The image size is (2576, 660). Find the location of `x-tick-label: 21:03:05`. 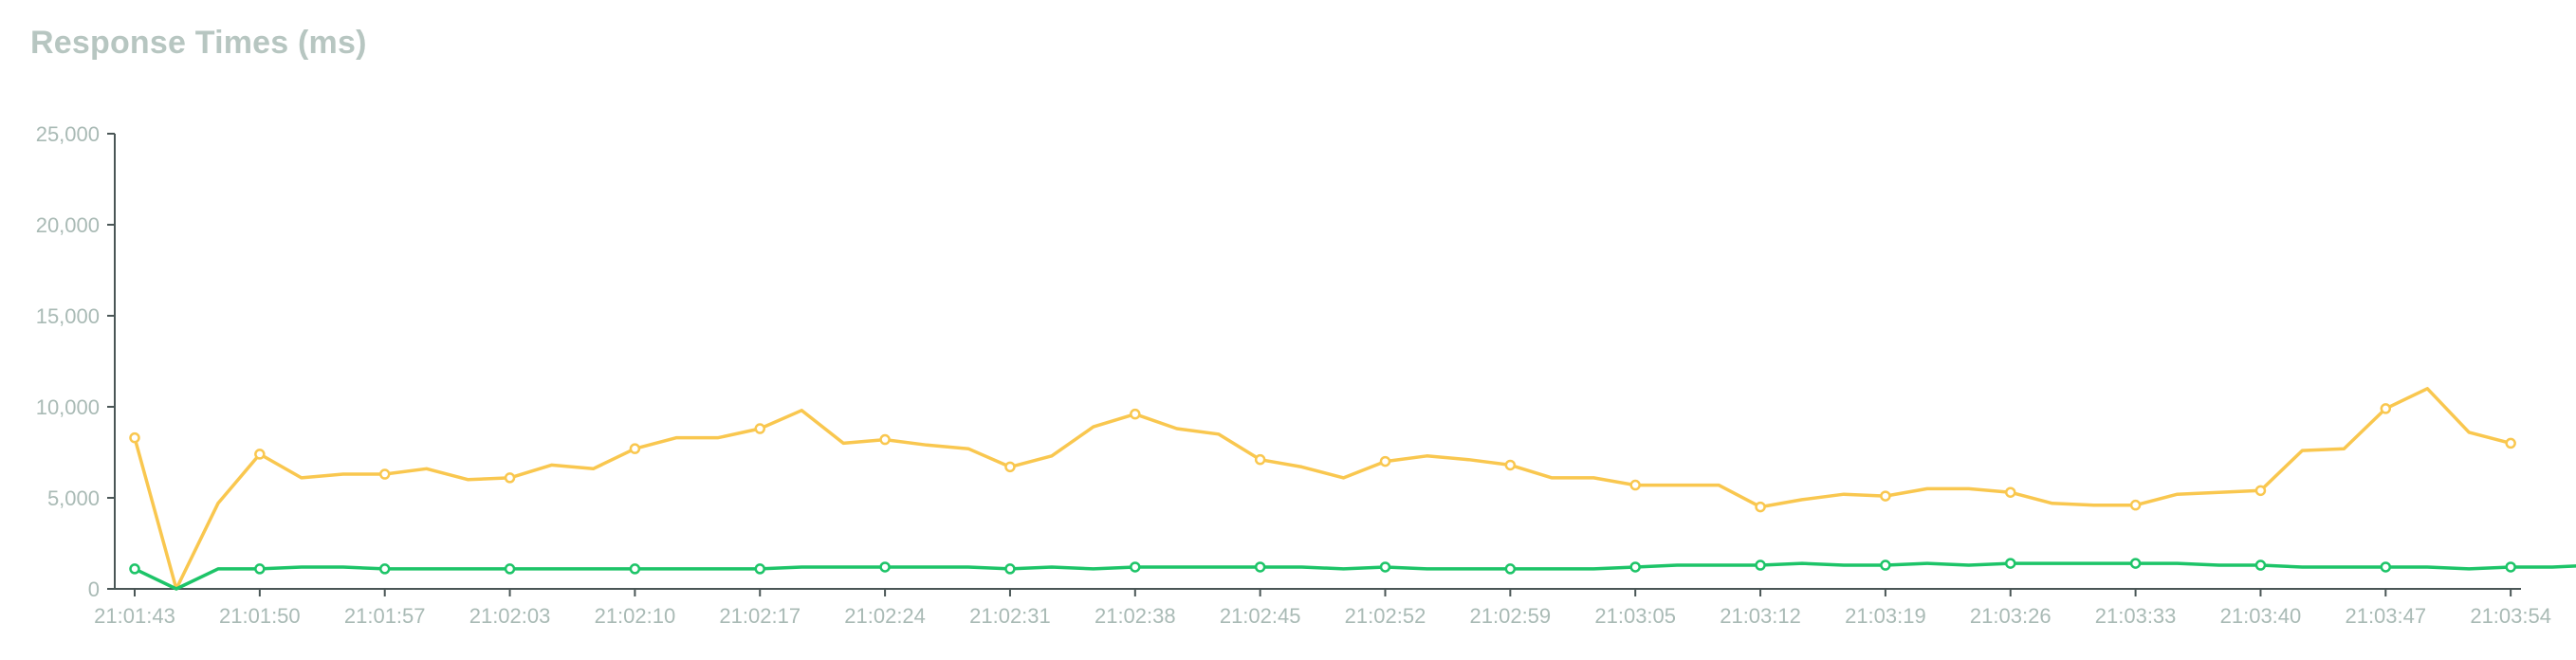

x-tick-label: 21:03:05 is located at coordinates (1635, 616).